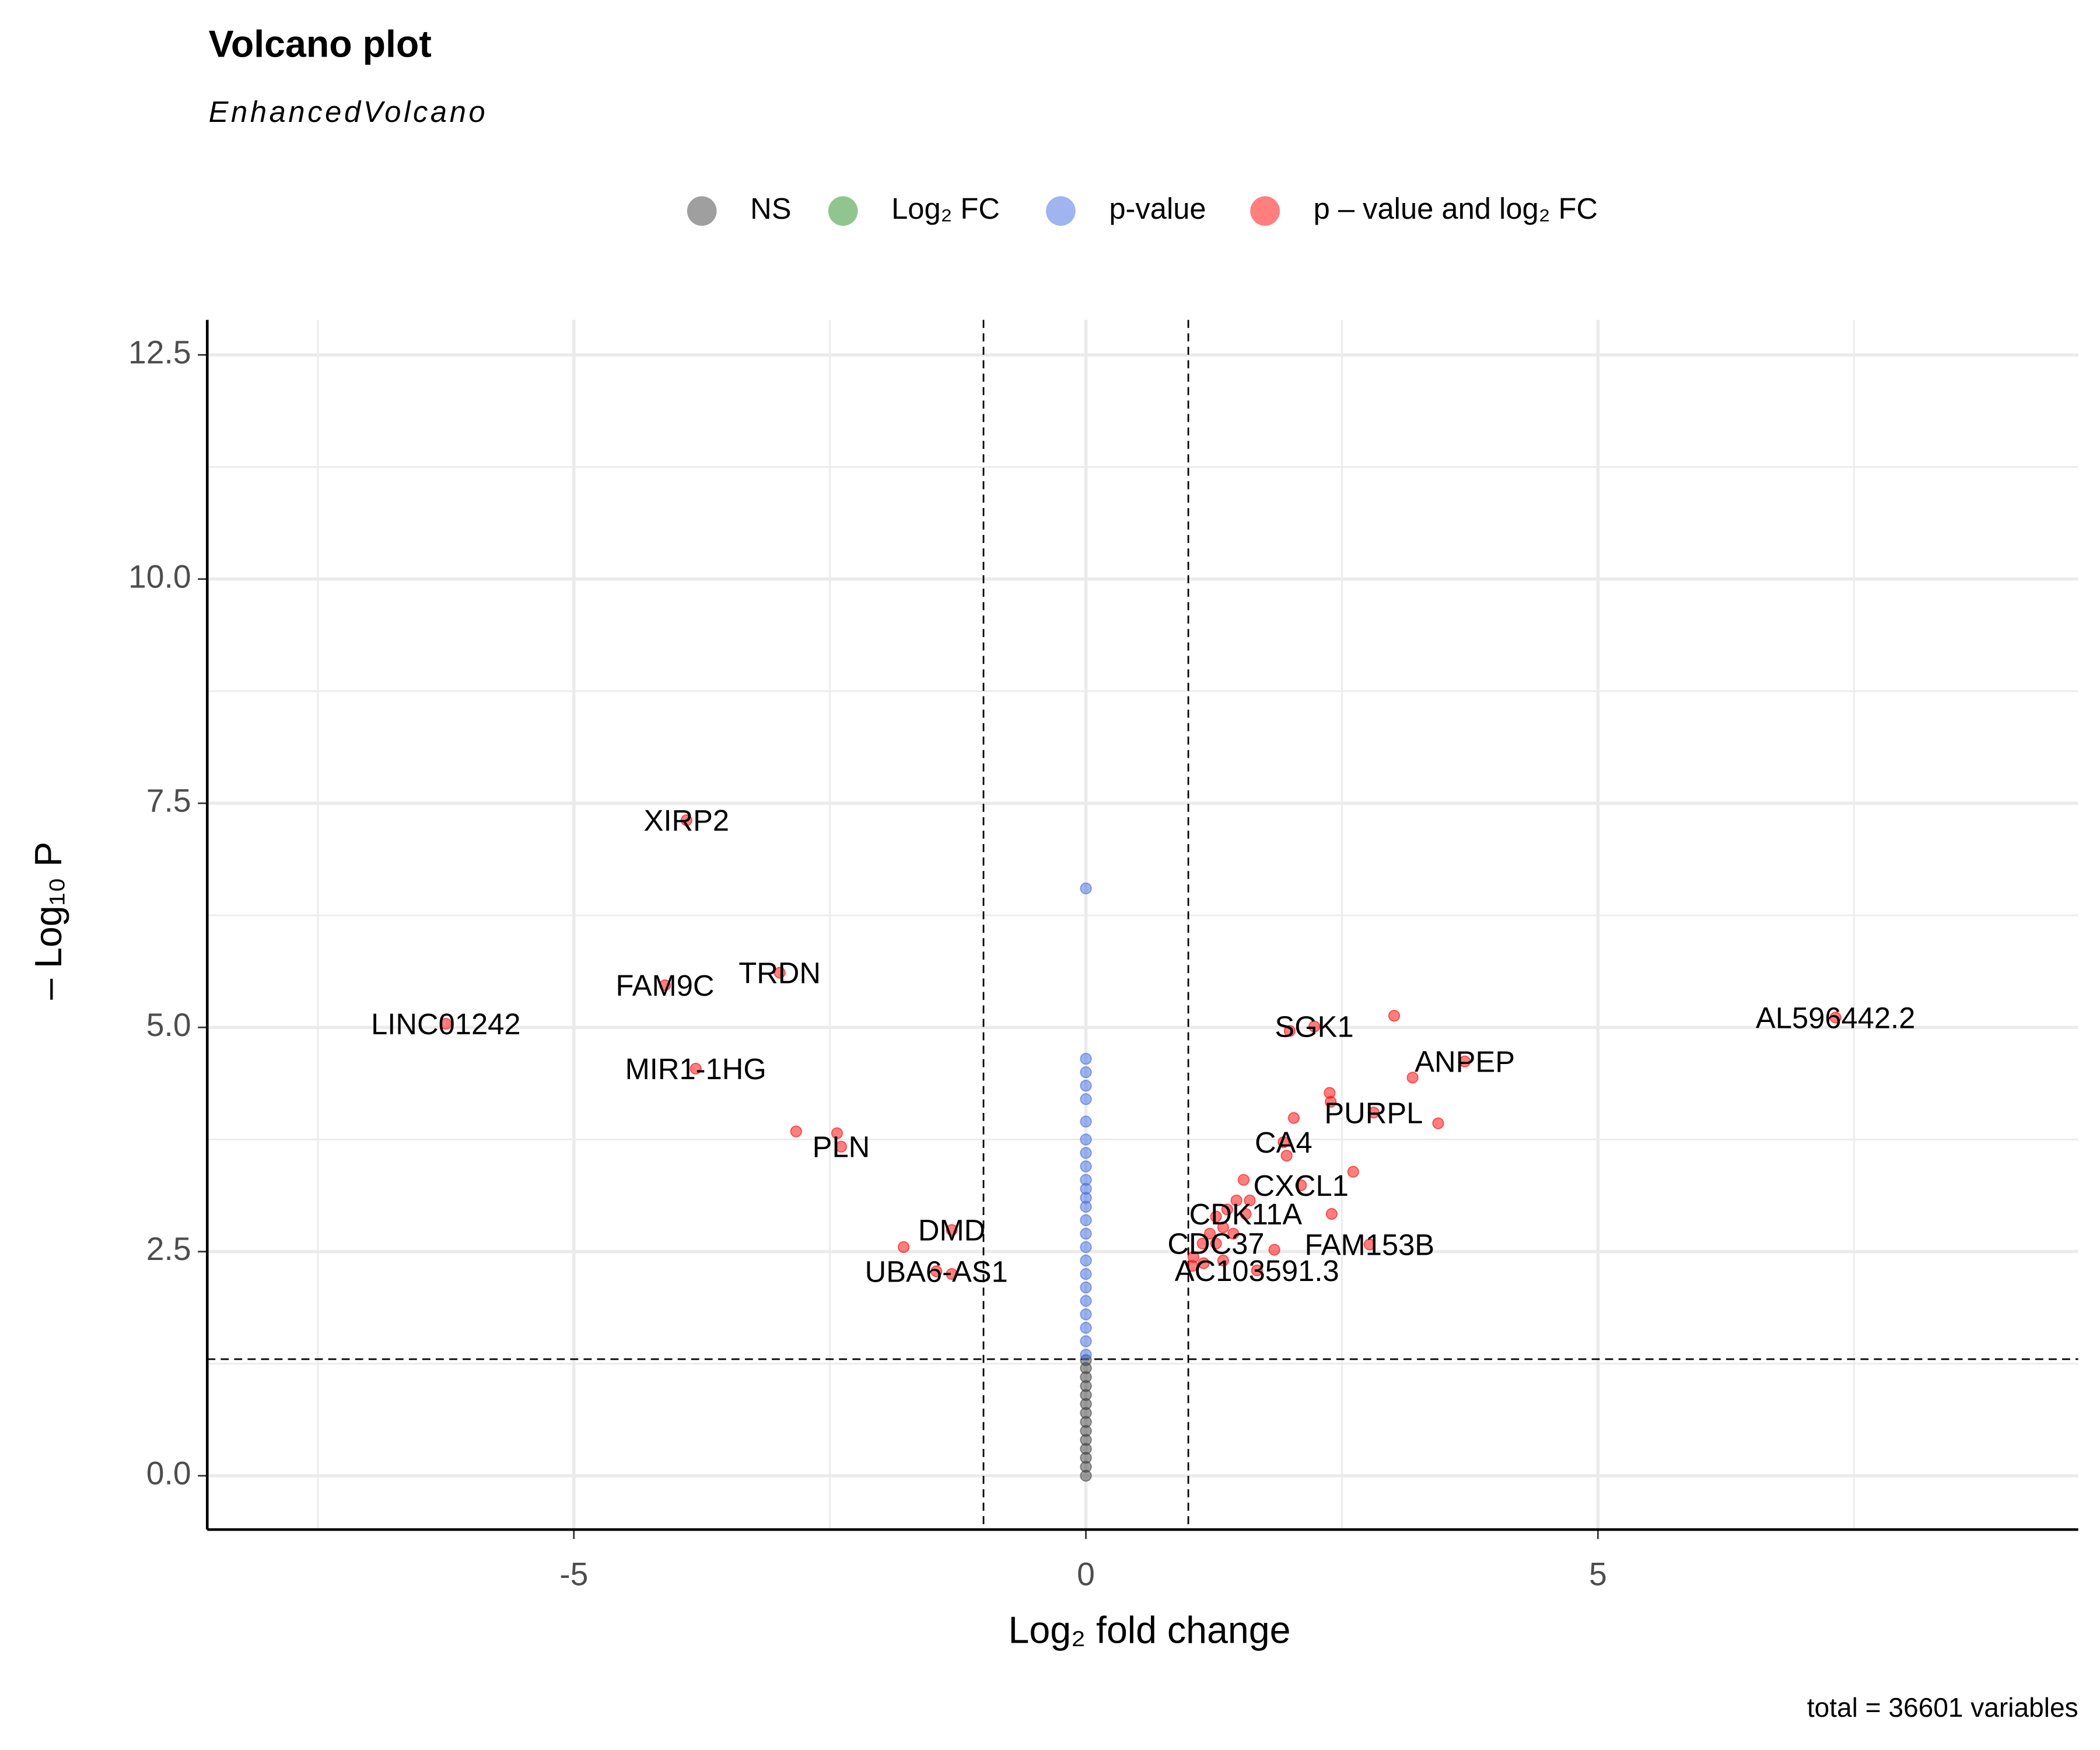 The image size is (2100, 1750). What do you see at coordinates (1943, 1707) in the screenshot?
I see `caption: total = 36601 variables` at bounding box center [1943, 1707].